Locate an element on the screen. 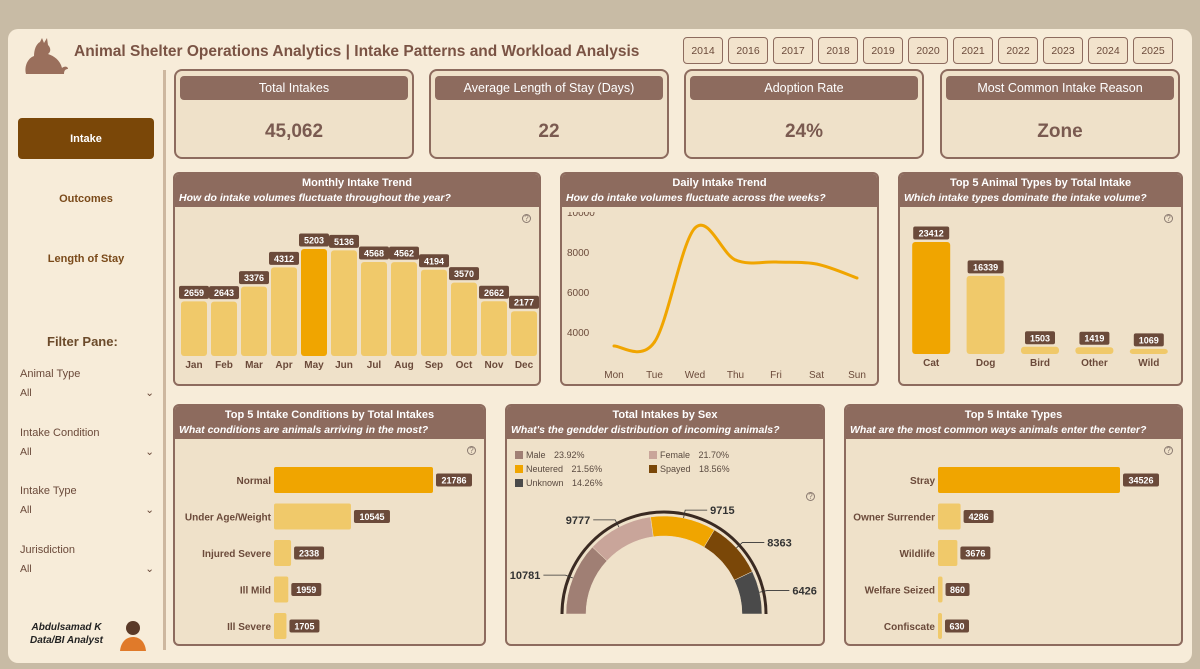  bar-dog is located at coordinates (985, 314).